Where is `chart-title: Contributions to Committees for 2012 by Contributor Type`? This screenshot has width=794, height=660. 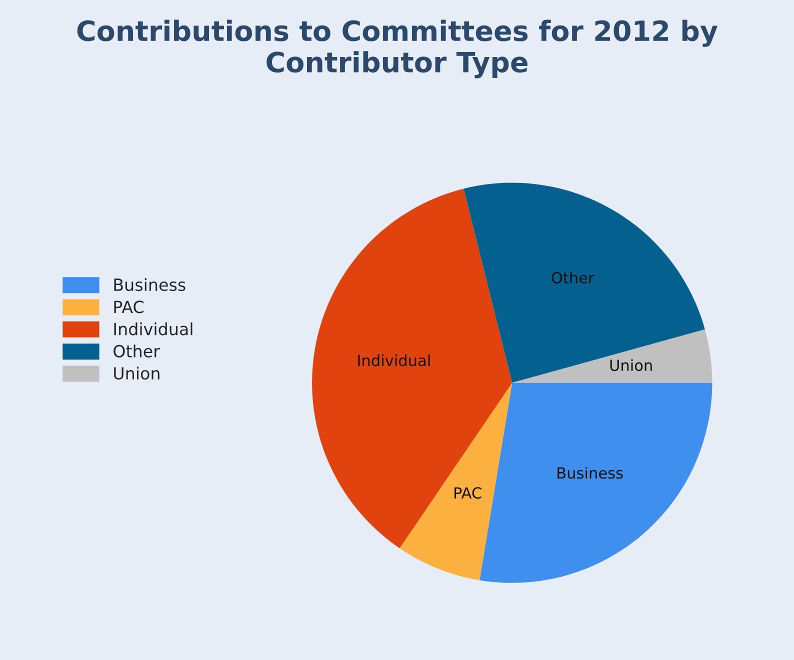 chart-title: Contributions to Committees for 2012 by Contributor Type is located at coordinates (397, 49).